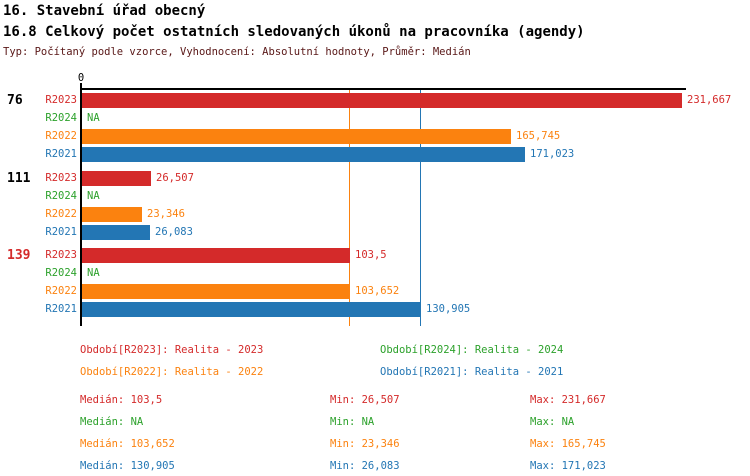  What do you see at coordinates (352, 422) in the screenshot?
I see `stat-min-r2024: Min: NA` at bounding box center [352, 422].